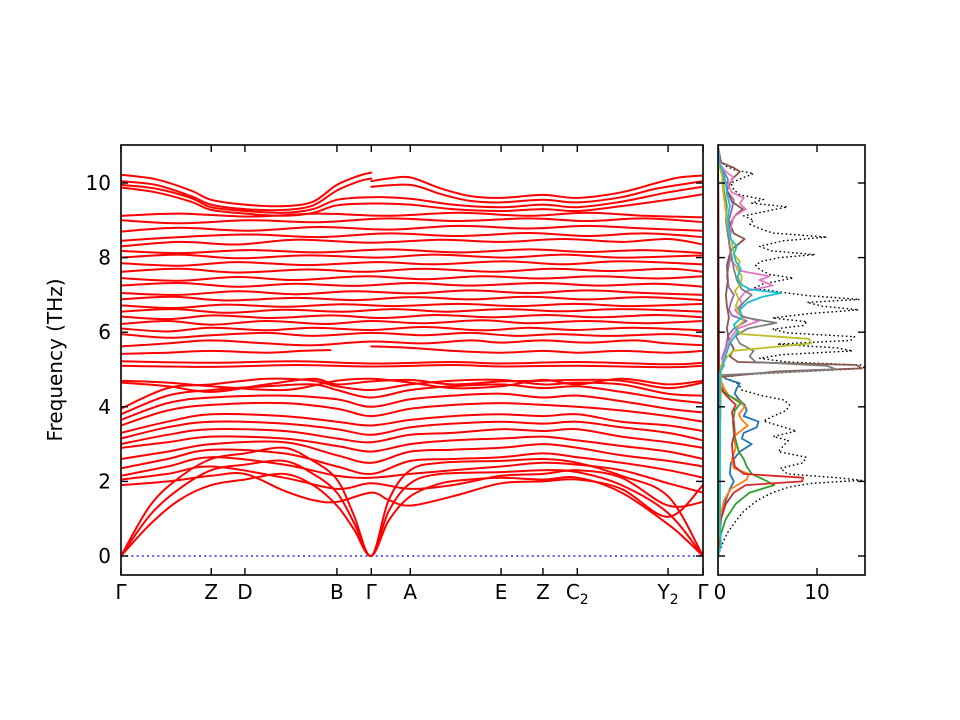 This screenshot has height=720, width=960. What do you see at coordinates (104, 556) in the screenshot?
I see `y-tick-label: 0` at bounding box center [104, 556].